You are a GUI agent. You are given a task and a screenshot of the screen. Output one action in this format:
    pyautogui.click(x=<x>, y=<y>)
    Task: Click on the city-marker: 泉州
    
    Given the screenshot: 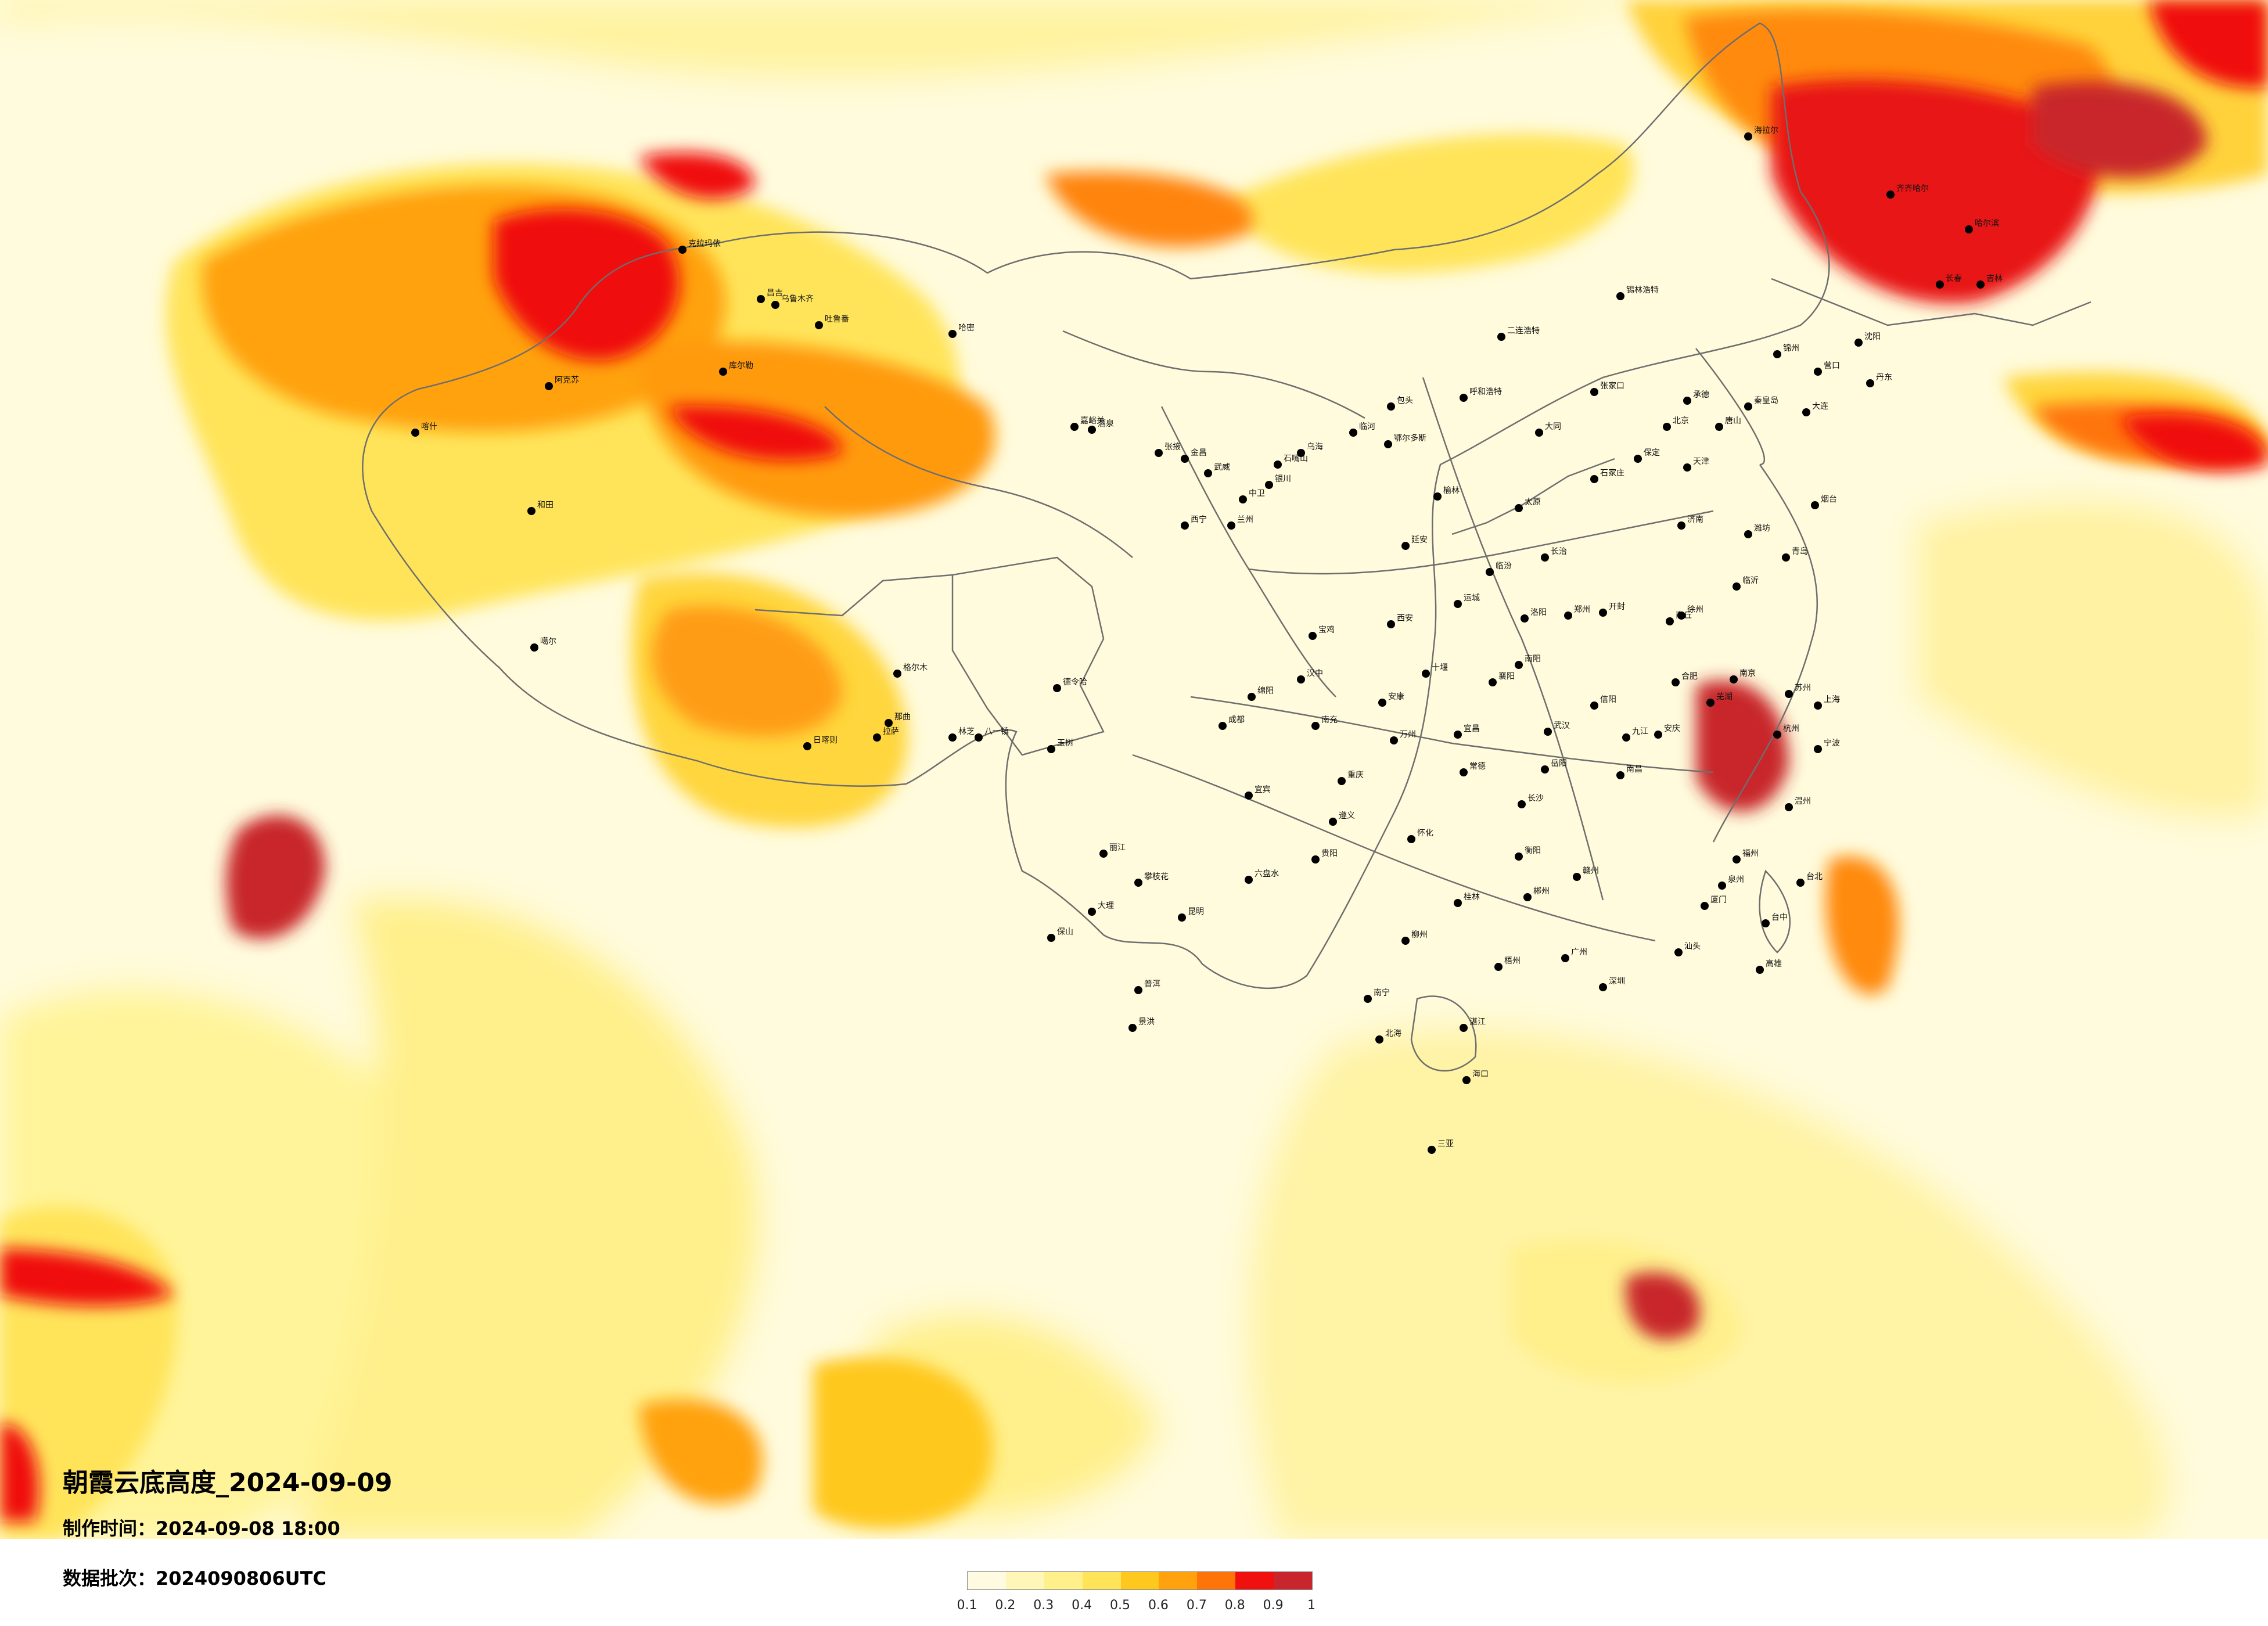 What is the action you would take?
    pyautogui.click(x=1731, y=883)
    